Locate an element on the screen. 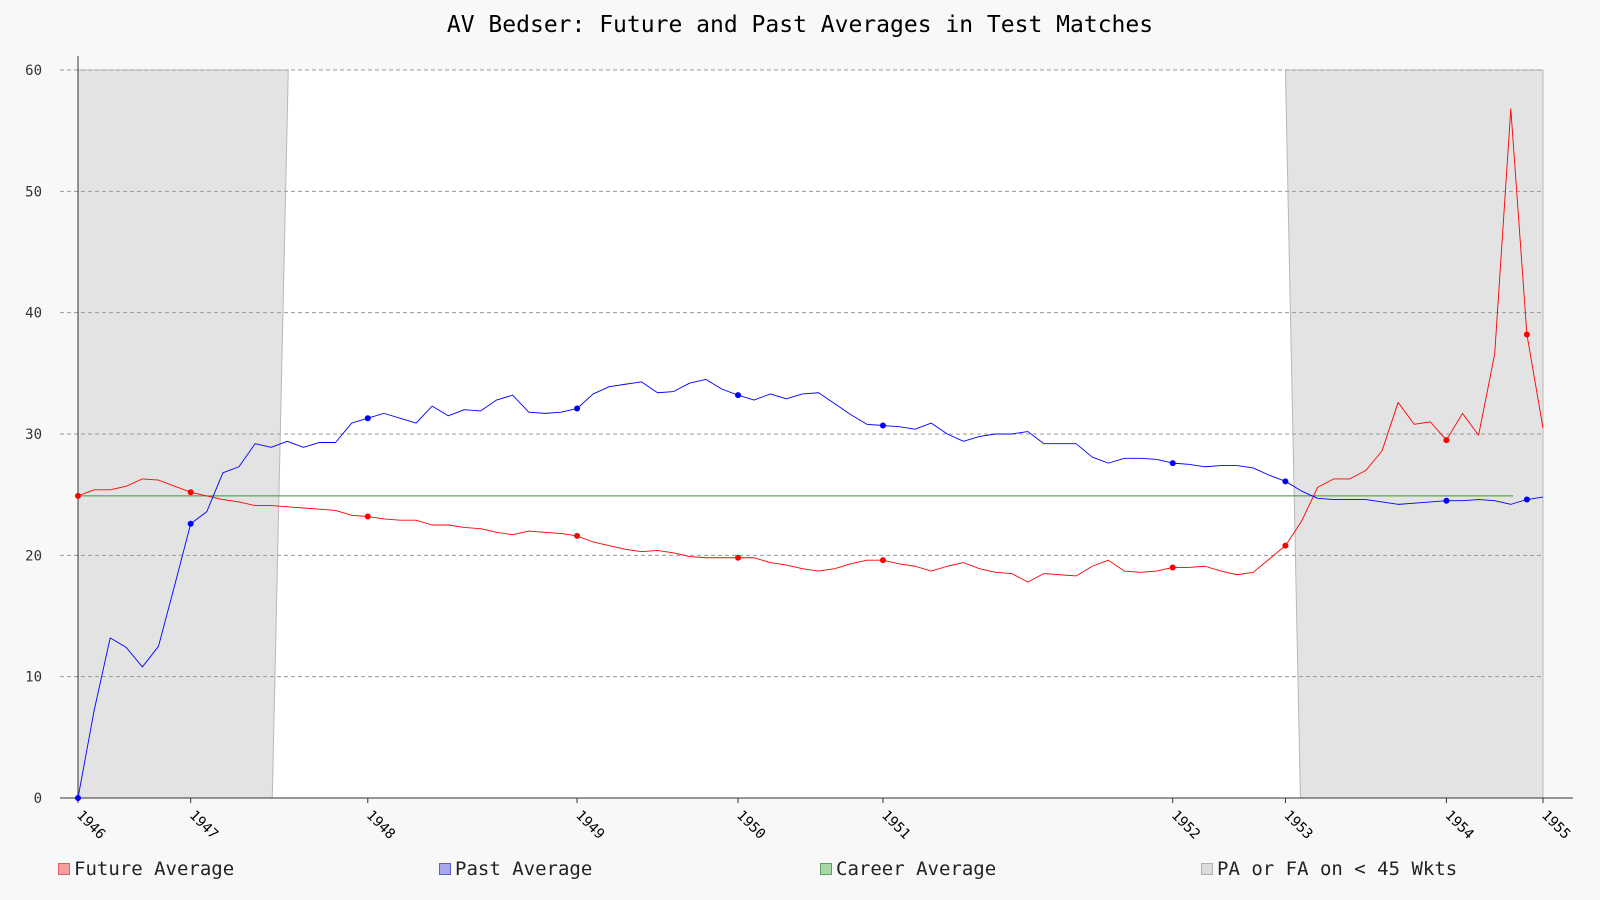 The width and height of the screenshot is (1600, 900). x-tick-label: 1952 is located at coordinates (1185, 825).